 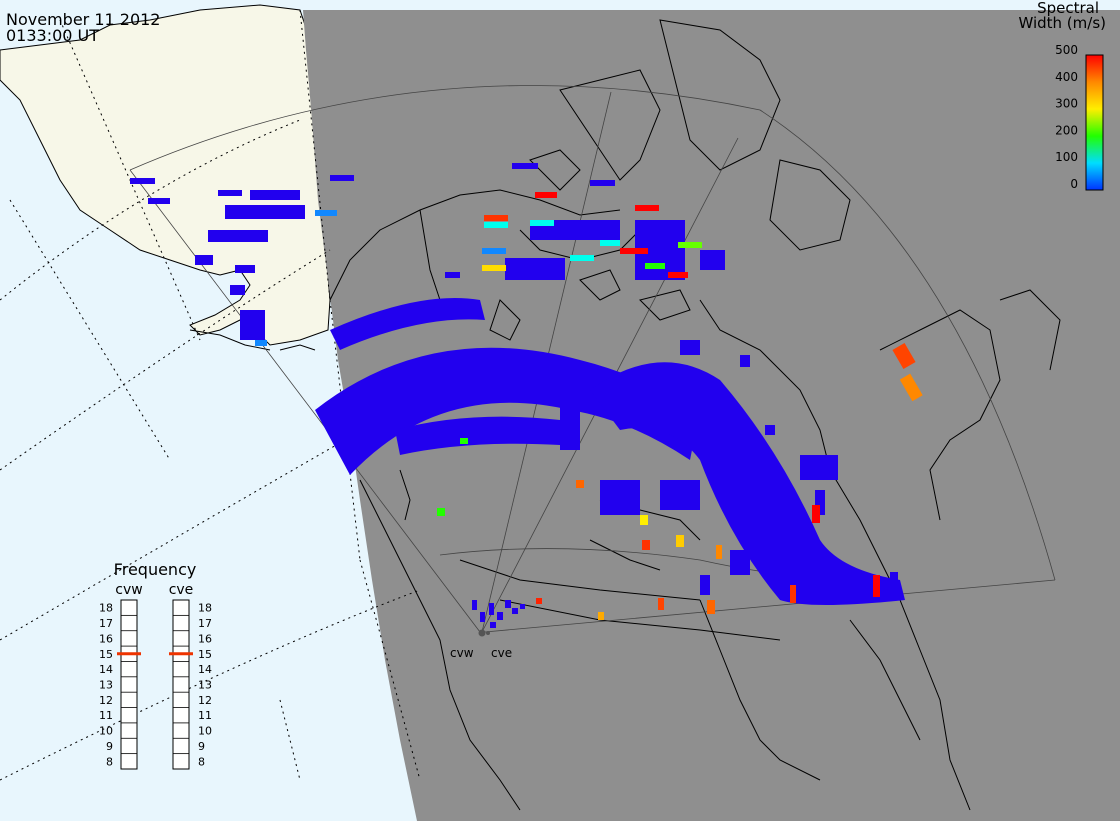 What do you see at coordinates (1066, 157) in the screenshot?
I see `legend-tick-label: 100` at bounding box center [1066, 157].